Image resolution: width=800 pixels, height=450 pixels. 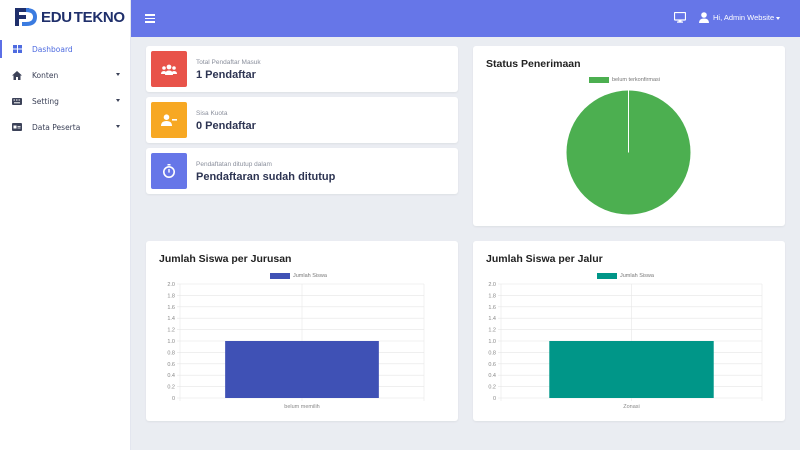 I want to click on x-tick-label: belum memilih, so click(x=301, y=407).